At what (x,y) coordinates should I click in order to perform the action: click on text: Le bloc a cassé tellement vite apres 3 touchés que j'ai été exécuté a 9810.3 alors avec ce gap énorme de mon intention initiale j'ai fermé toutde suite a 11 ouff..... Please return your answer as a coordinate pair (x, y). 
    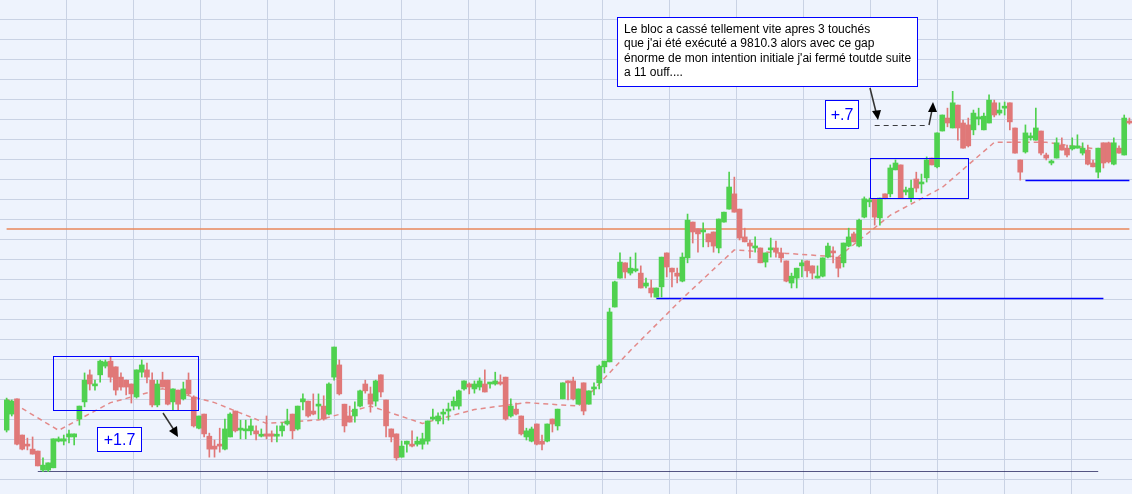
    Looking at the image, I should click on (768, 52).